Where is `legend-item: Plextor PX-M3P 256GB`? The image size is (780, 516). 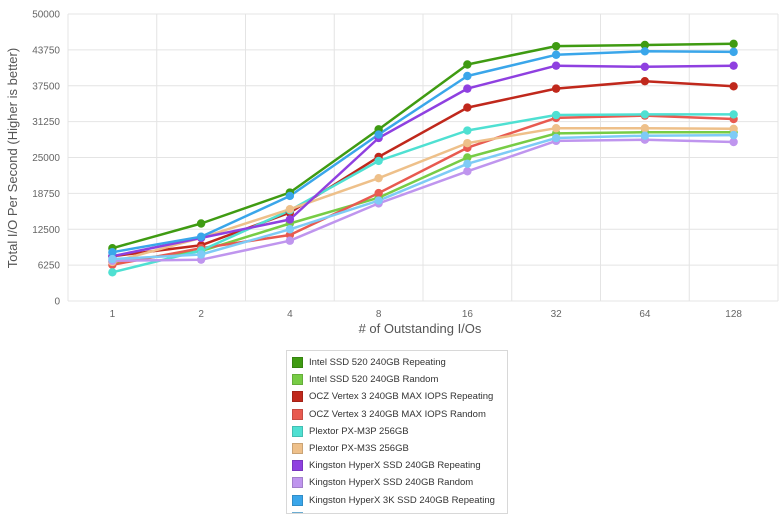 legend-item: Plextor PX-M3P 256GB is located at coordinates (399, 431).